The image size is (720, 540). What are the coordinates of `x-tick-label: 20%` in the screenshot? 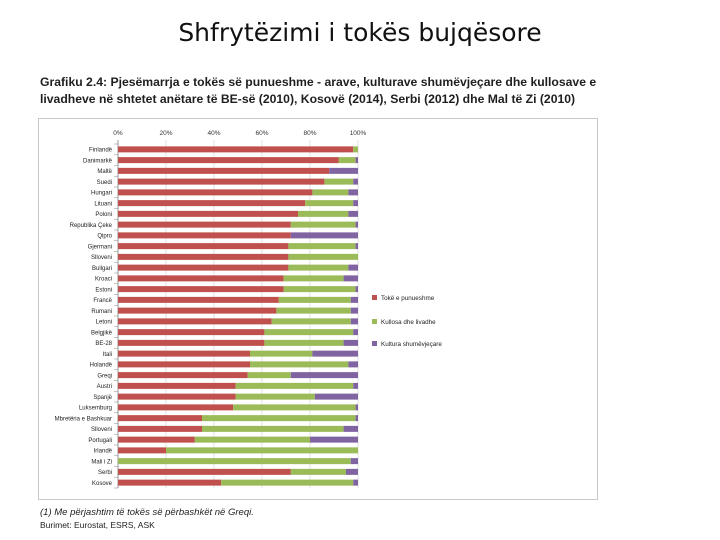 It's located at (165, 133).